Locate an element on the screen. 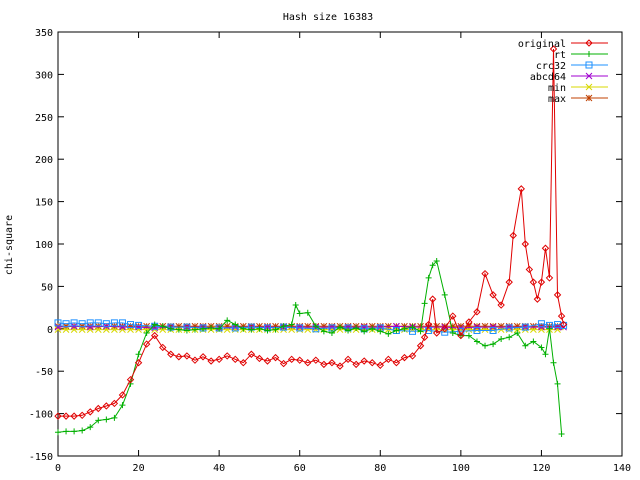  legend-marker-max is located at coordinates (589, 98).